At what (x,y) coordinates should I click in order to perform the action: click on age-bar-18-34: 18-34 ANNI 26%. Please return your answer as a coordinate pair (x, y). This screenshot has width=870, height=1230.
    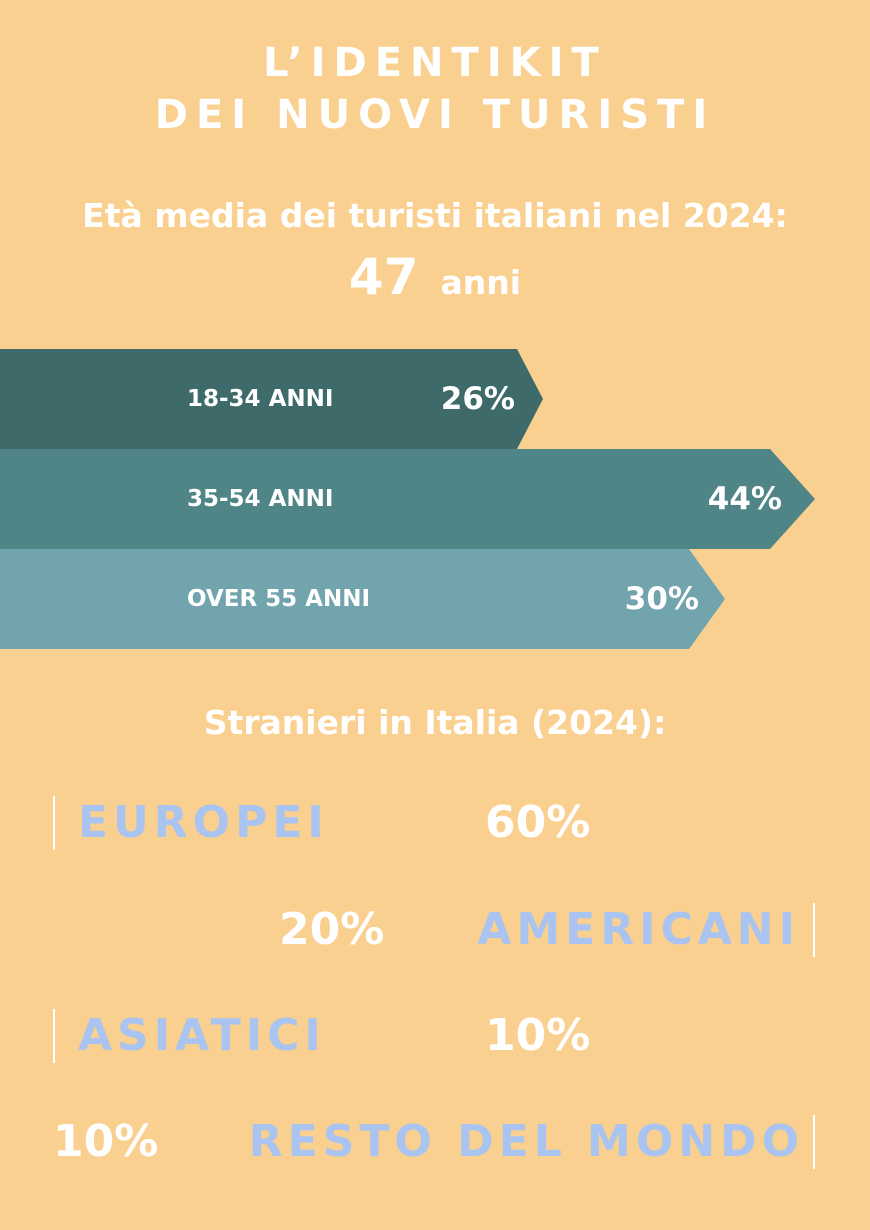
    Looking at the image, I should click on (272, 399).